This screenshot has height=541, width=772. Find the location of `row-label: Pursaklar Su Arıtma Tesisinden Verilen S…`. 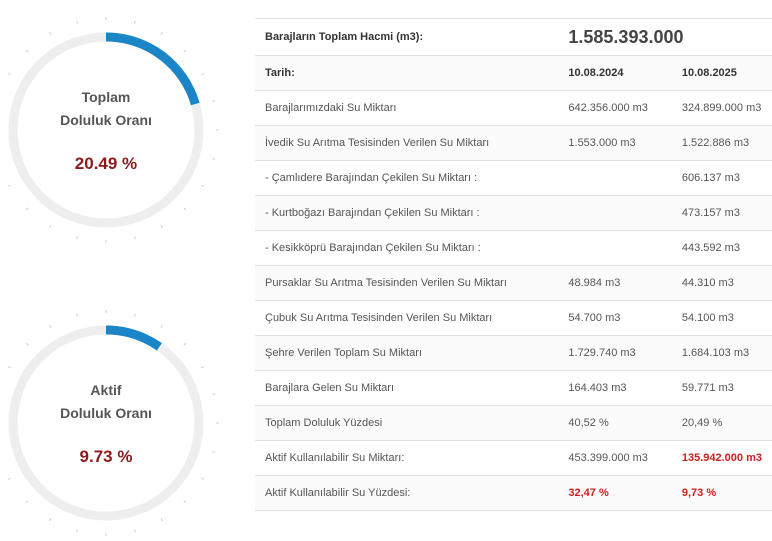

row-label: Pursaklar Su Arıtma Tesisinden Verilen S… is located at coordinates (407, 283).